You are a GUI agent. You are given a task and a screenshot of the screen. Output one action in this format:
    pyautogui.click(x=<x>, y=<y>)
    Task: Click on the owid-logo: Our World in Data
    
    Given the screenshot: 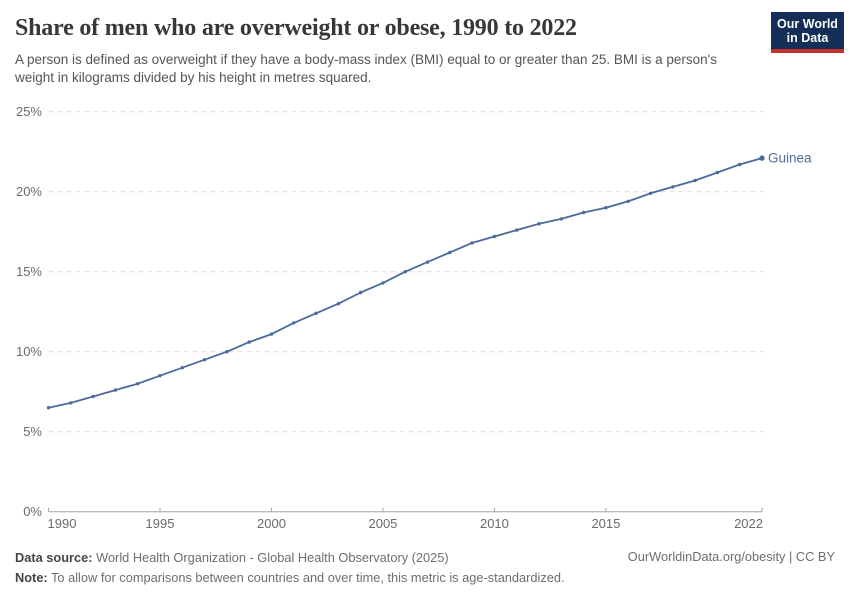 What is the action you would take?
    pyautogui.click(x=807, y=32)
    